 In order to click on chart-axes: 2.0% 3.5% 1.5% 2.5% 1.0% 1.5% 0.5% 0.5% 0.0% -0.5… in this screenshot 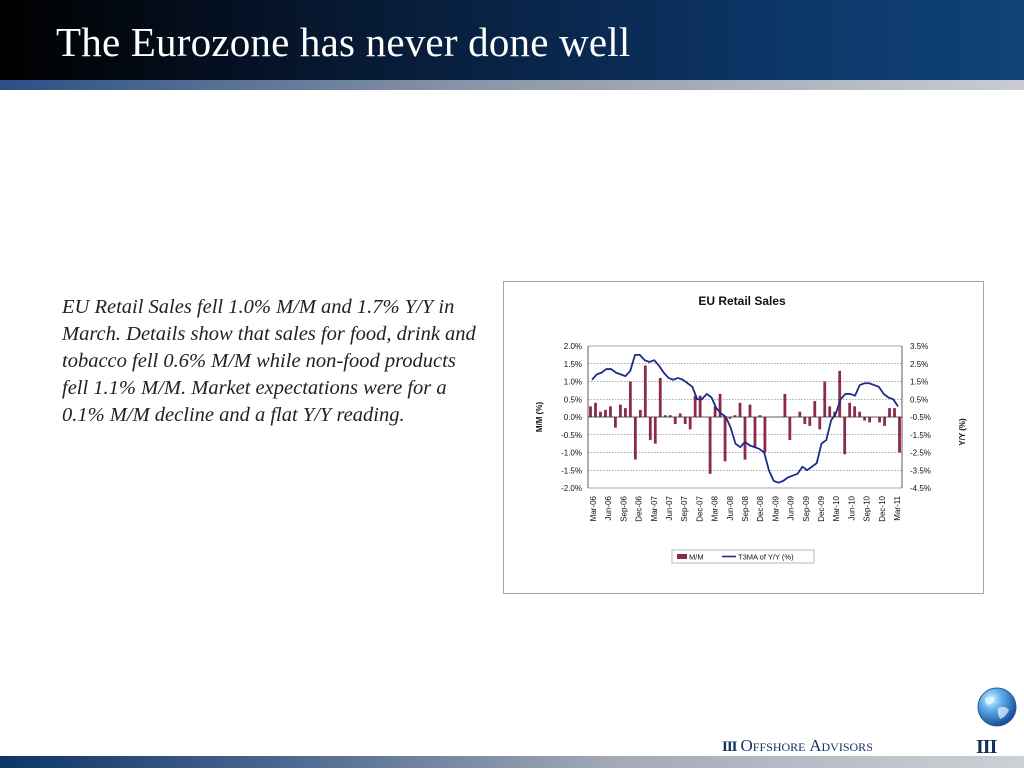, I will do `click(746, 432)`.